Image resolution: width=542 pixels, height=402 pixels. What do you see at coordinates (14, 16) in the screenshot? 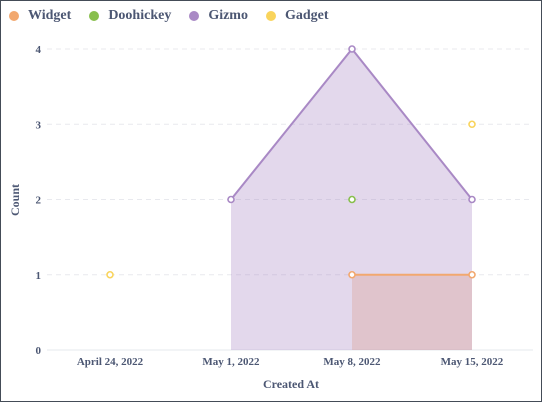
I see `legend-swatch-widget` at bounding box center [14, 16].